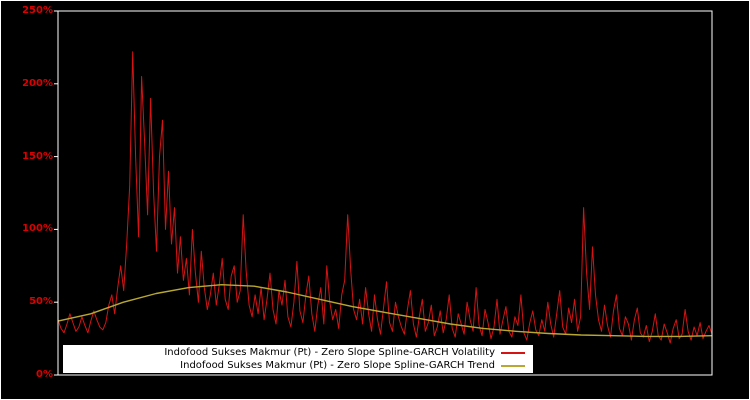 This screenshot has width=750, height=400. What do you see at coordinates (41, 302) in the screenshot?
I see `y-tick-label: 50%` at bounding box center [41, 302].